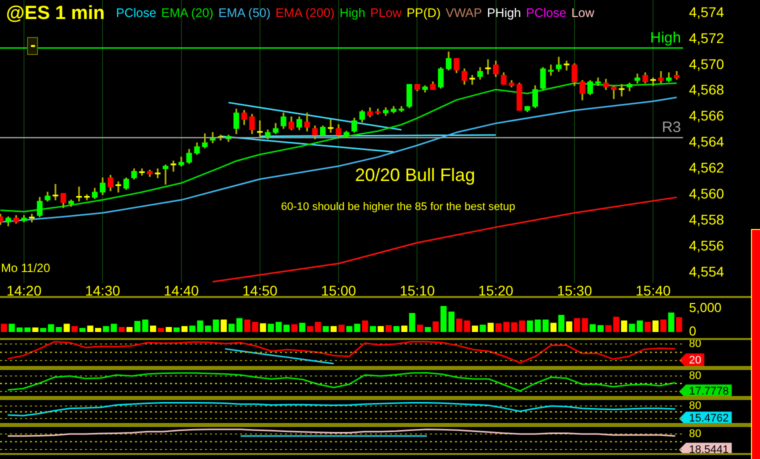 This screenshot has width=760, height=459. Describe the element at coordinates (504, 13) in the screenshot. I see `legend-label: PHigh` at that location.